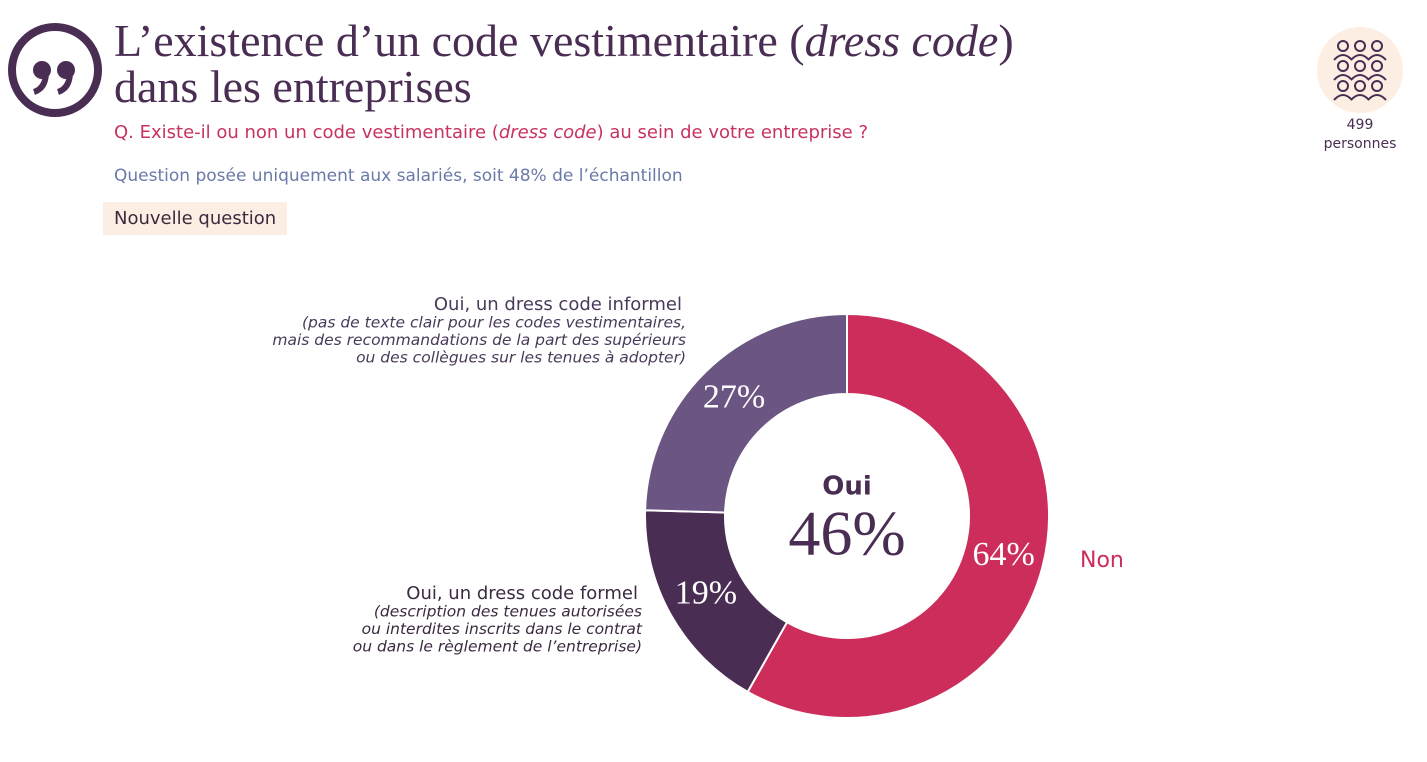  Describe the element at coordinates (1360, 70) in the screenshot. I see `people-icon` at that location.